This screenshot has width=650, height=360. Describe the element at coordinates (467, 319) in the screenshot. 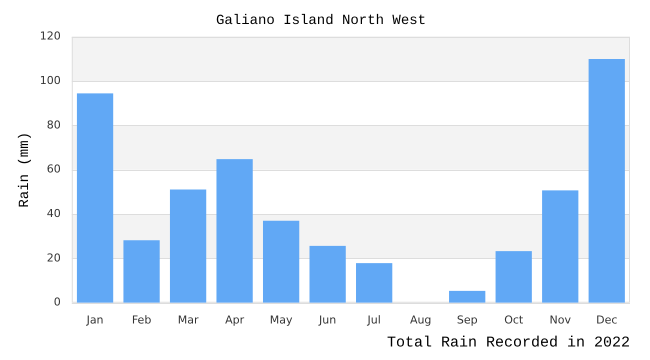

I see `x-tick-label: Sep` at that location.